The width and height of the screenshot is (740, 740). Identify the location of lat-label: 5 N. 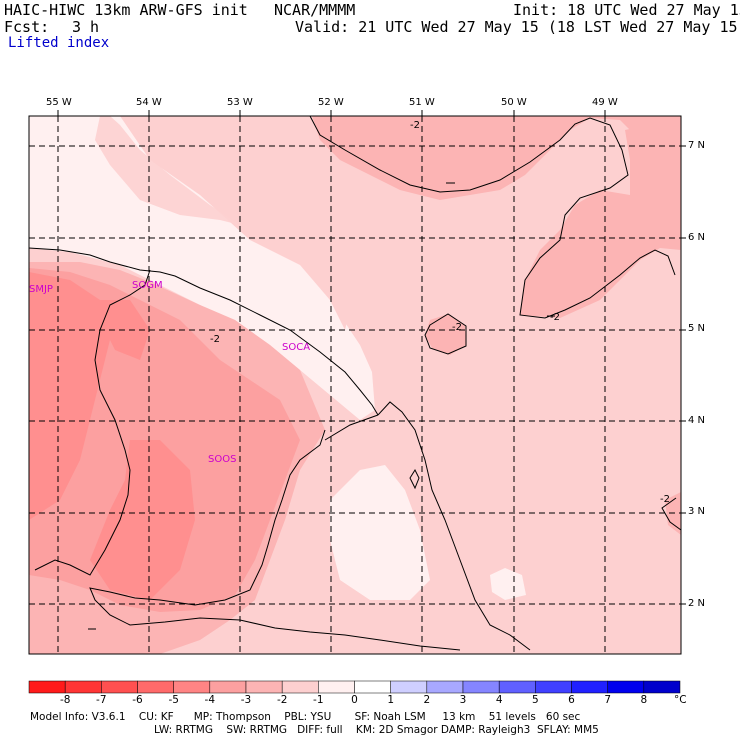
(697, 328).